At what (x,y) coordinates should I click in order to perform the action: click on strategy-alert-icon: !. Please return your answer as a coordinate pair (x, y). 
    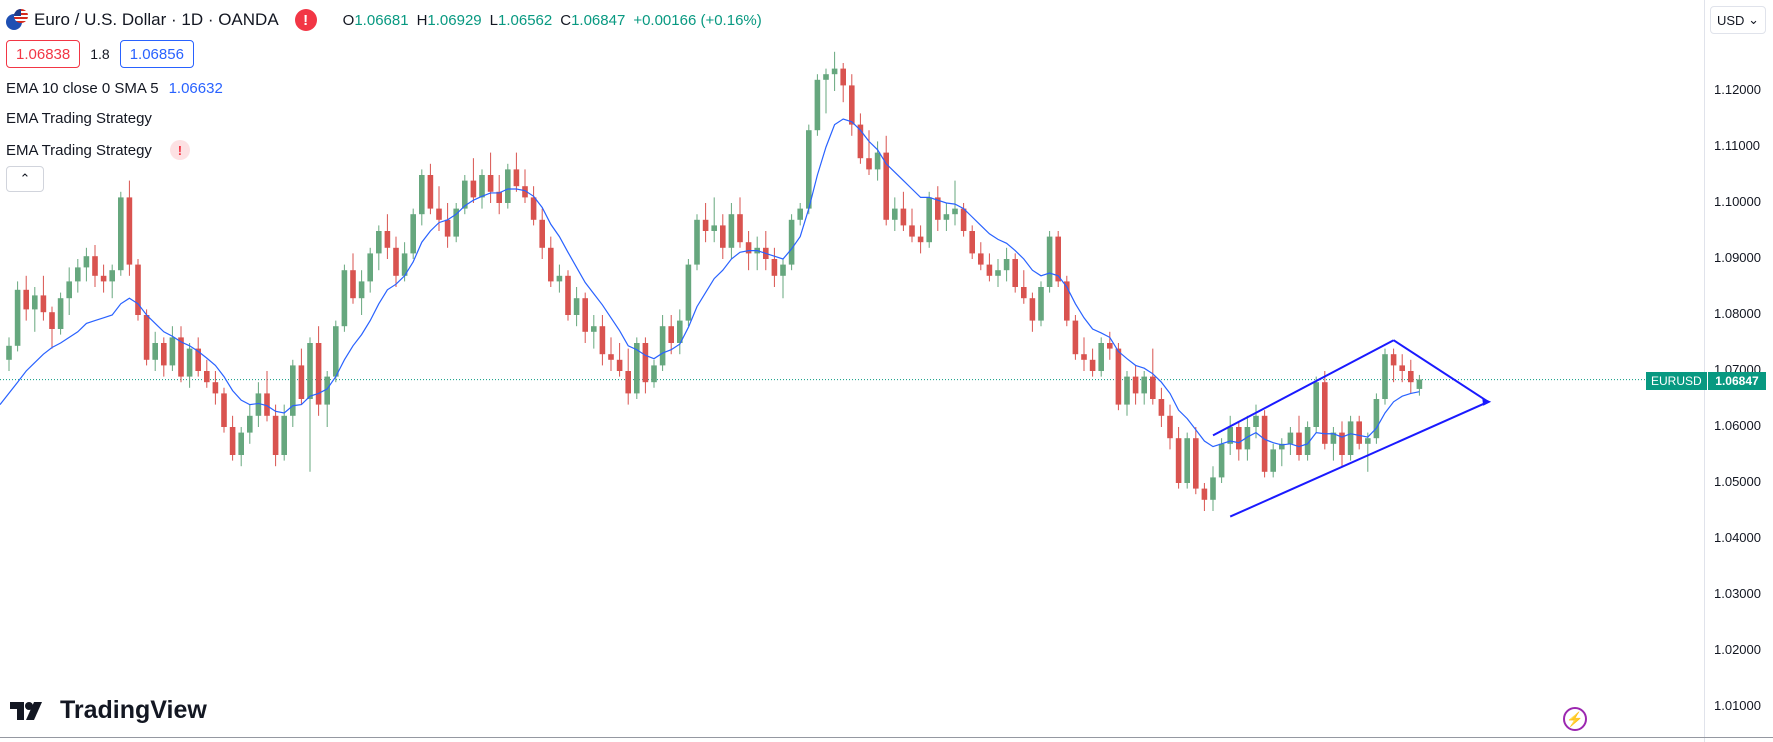
    Looking at the image, I should click on (179, 150).